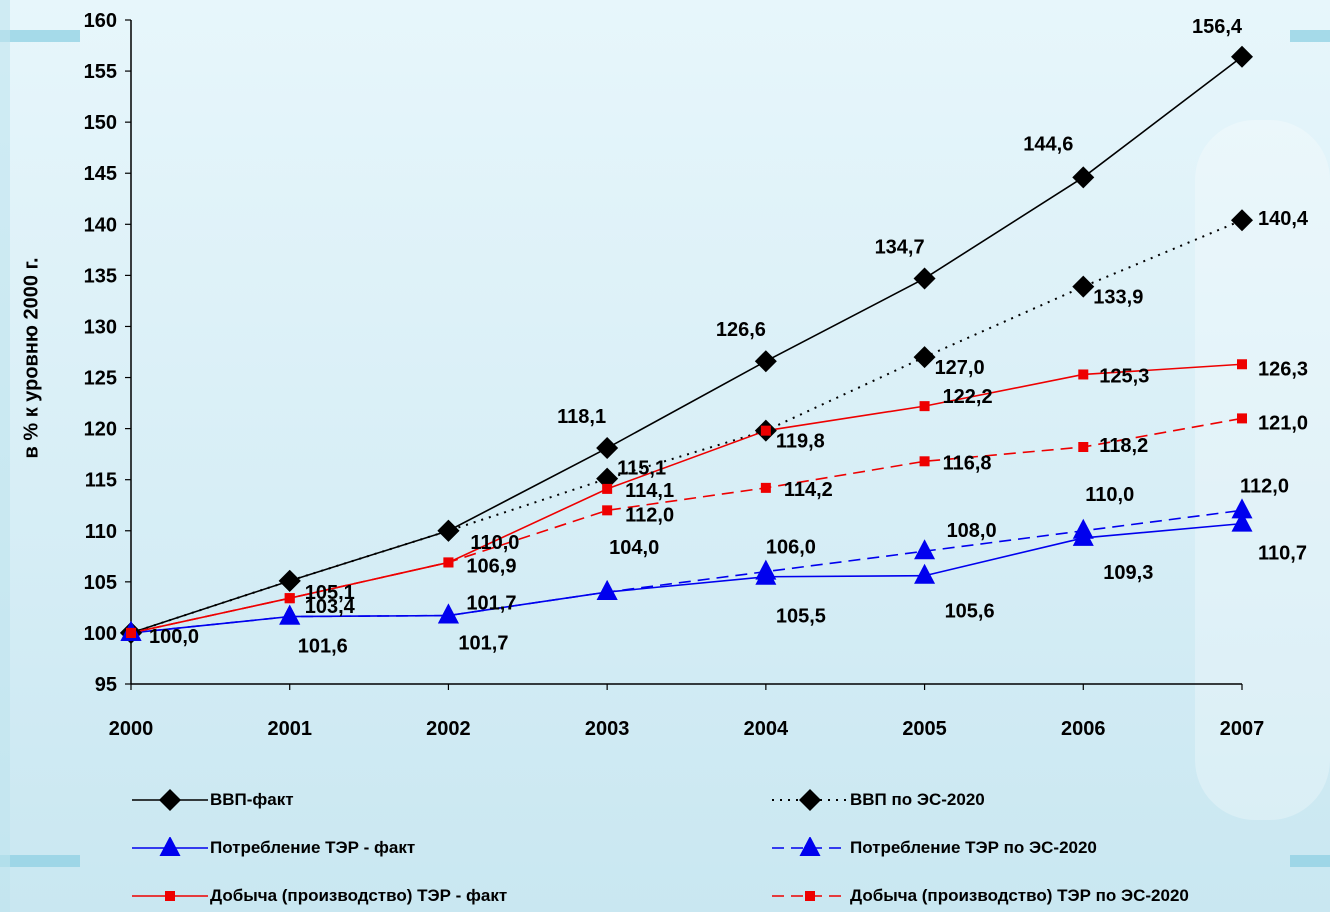  Describe the element at coordinates (1109, 495) in the screenshot. I see `data-label-s3-6: 110,0` at that location.